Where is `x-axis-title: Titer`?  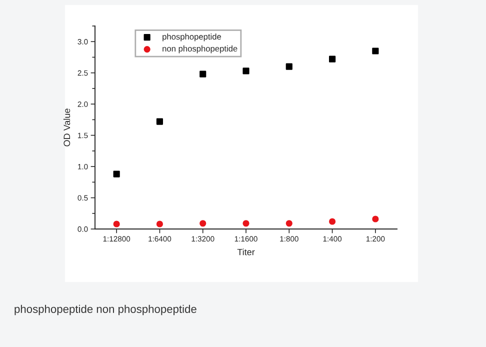
x-axis-title: Titer is located at coordinates (246, 252).